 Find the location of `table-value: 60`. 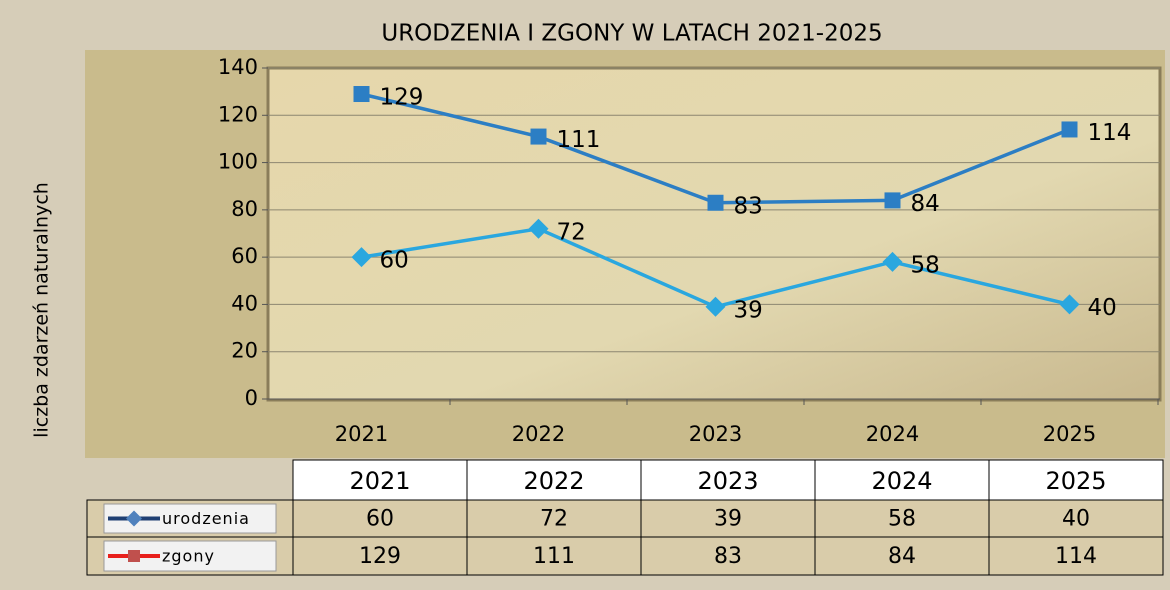

table-value: 60 is located at coordinates (380, 519).